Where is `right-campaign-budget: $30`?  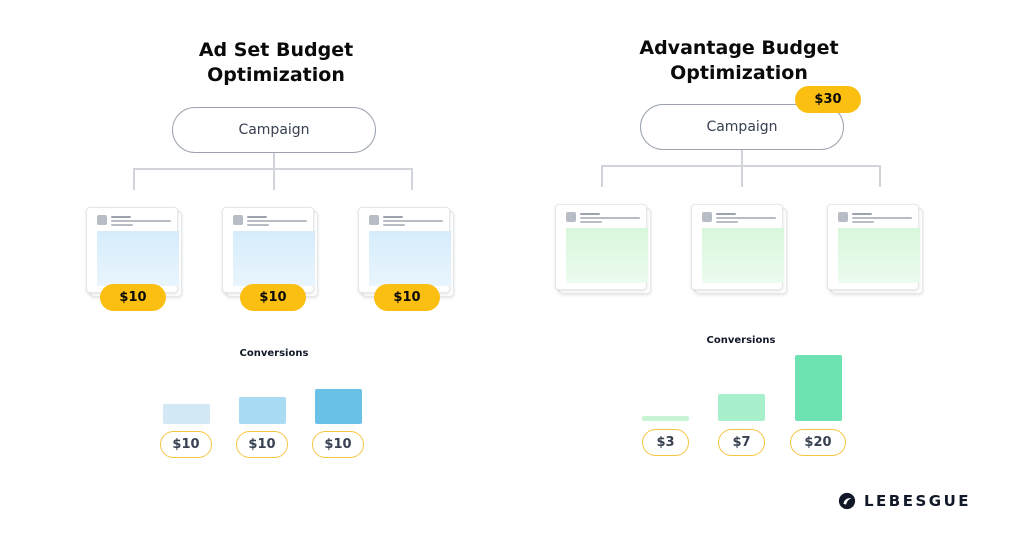 right-campaign-budget: $30 is located at coordinates (828, 99).